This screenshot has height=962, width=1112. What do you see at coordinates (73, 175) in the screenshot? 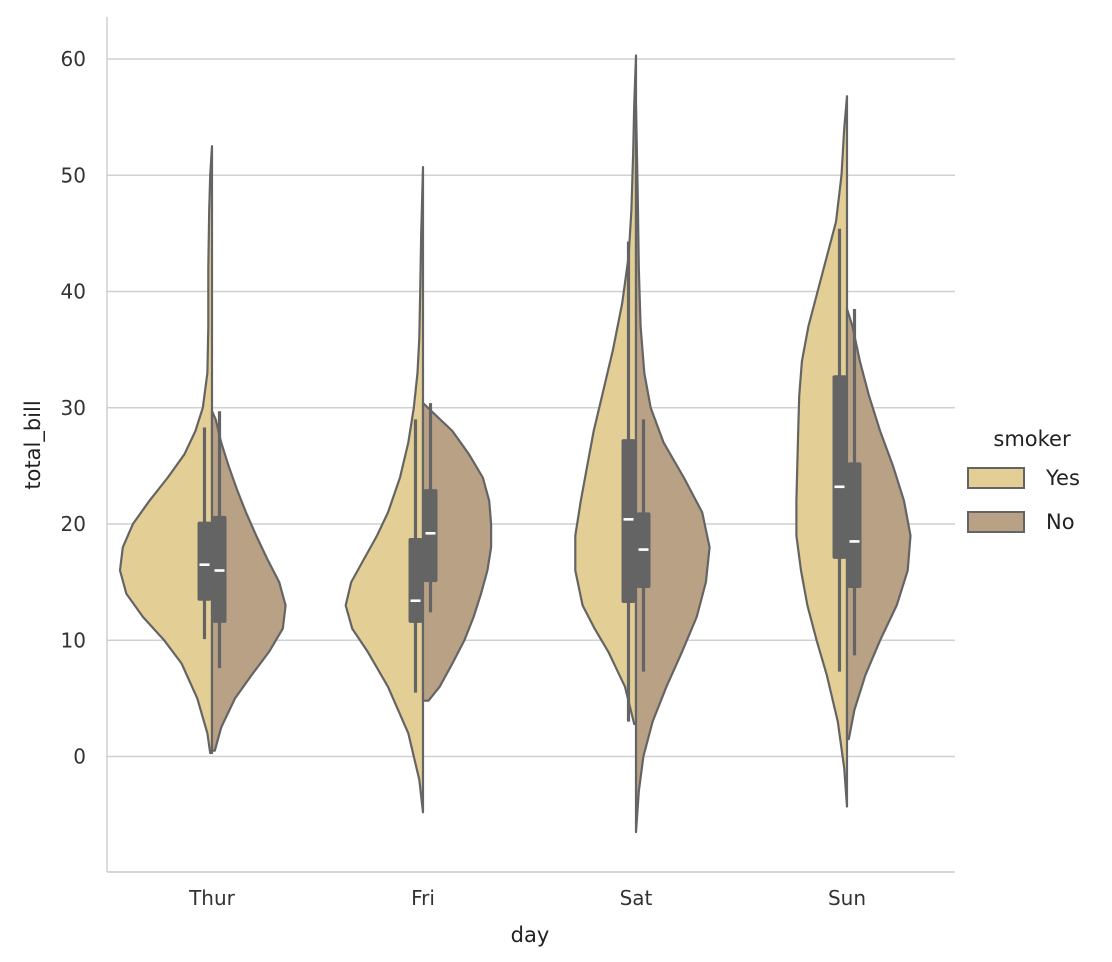
I see `y-tick-label-50: 50` at bounding box center [73, 175].